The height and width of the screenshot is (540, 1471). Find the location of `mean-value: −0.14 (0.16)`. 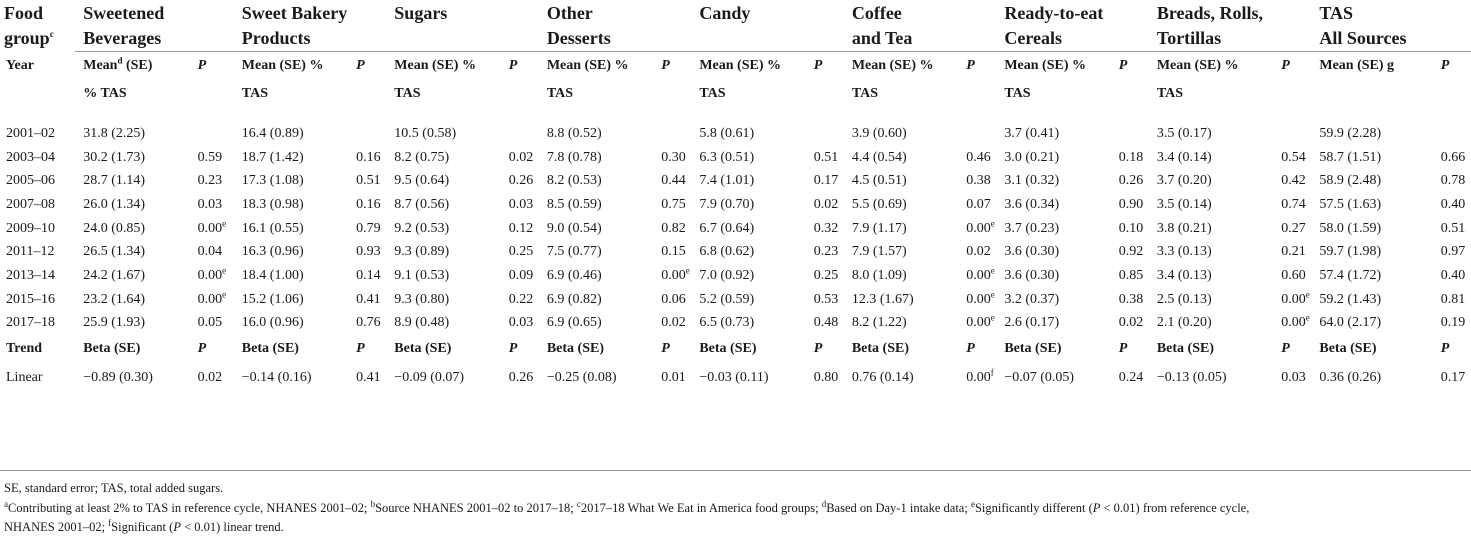

mean-value: −0.14 (0.16) is located at coordinates (276, 378).